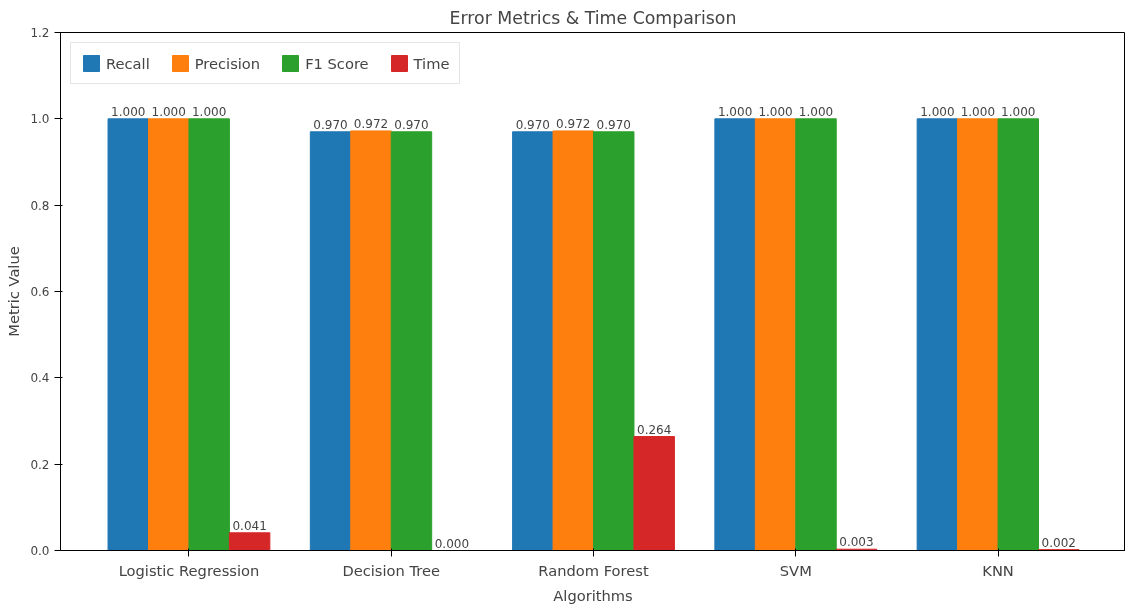 Image resolution: width=1130 pixels, height=611 pixels. Describe the element at coordinates (1058, 542) in the screenshot. I see `data-label: 0.002` at that location.